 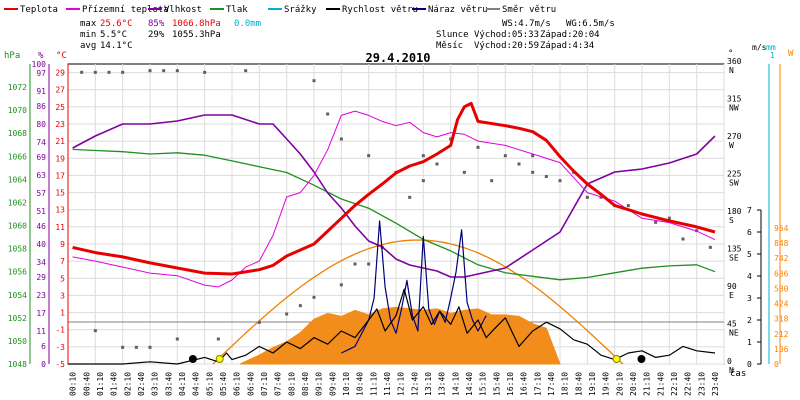 What do you see at coordinates (61, 56) in the screenshot?
I see `axis-temperature-unit: °C` at bounding box center [61, 56].